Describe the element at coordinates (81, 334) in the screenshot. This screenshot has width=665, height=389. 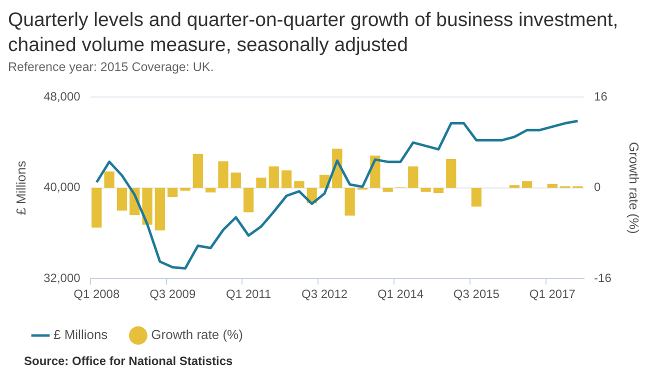
I see `legend-label: £ Millions` at that location.